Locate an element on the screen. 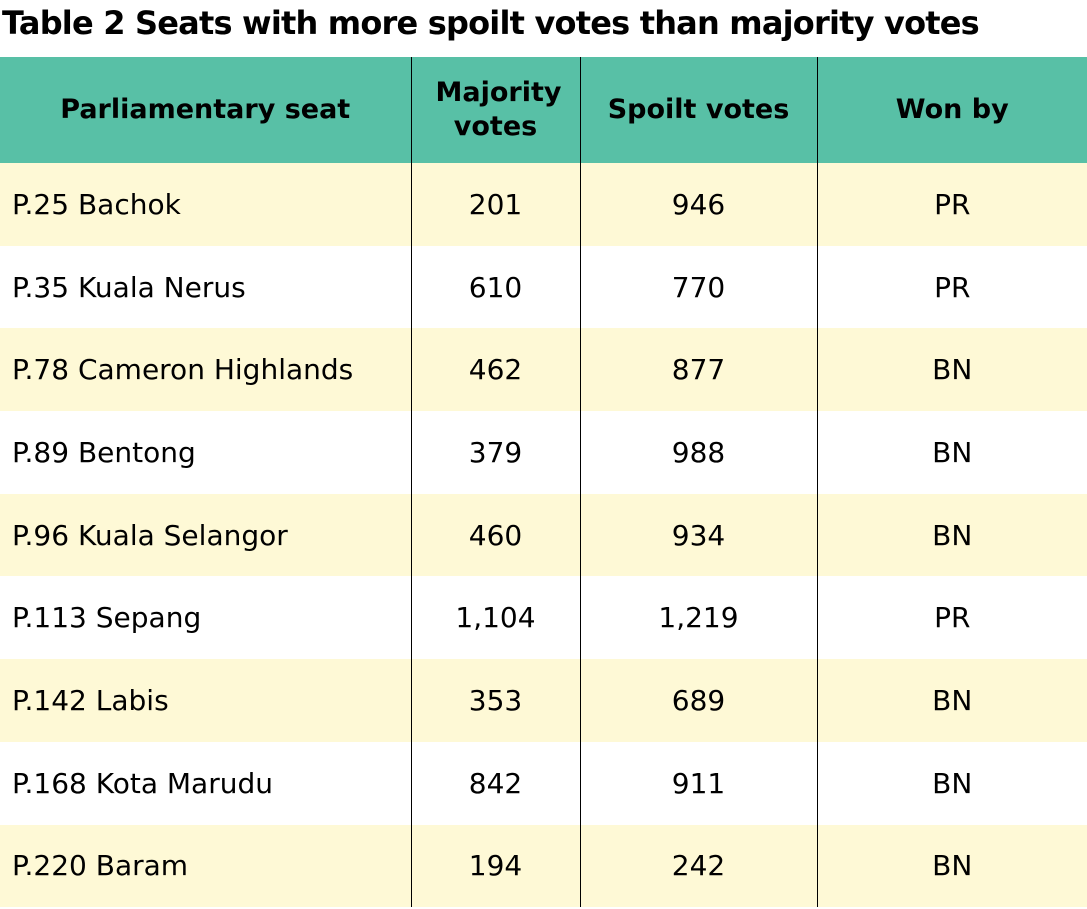 This screenshot has width=1087, height=909. seat-cell: P.35 Kuala Nerus is located at coordinates (206, 287).